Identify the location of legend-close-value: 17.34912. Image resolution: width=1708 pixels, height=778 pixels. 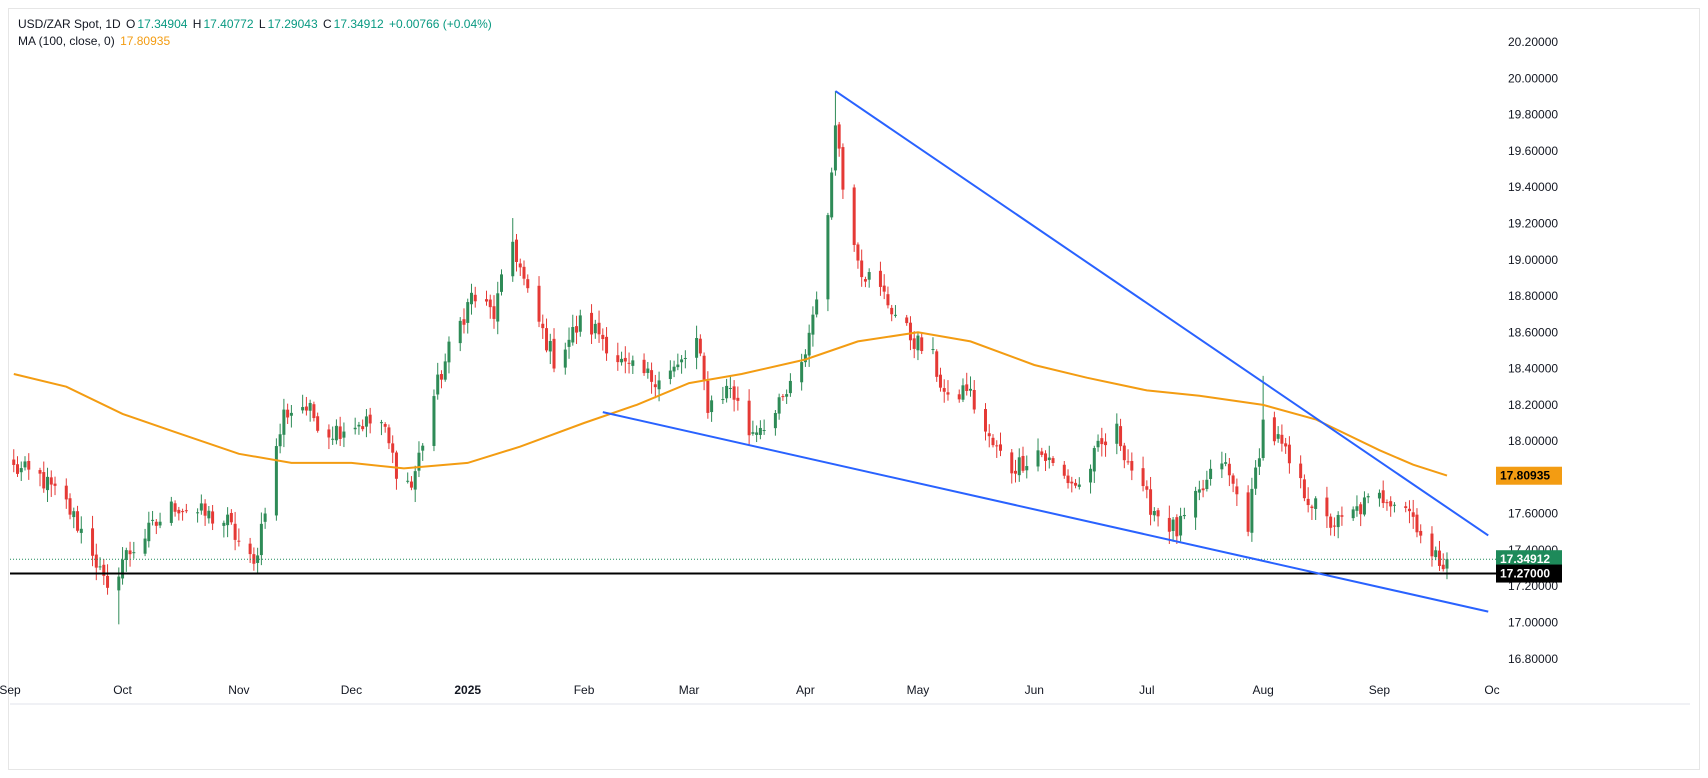
(358, 24).